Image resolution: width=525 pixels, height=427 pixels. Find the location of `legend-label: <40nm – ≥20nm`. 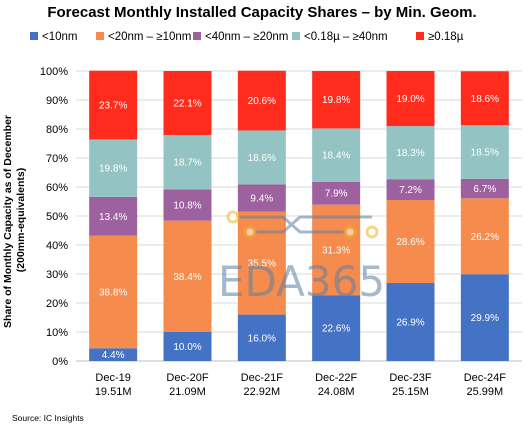

legend-label: <40nm – ≥20nm is located at coordinates (246, 37).